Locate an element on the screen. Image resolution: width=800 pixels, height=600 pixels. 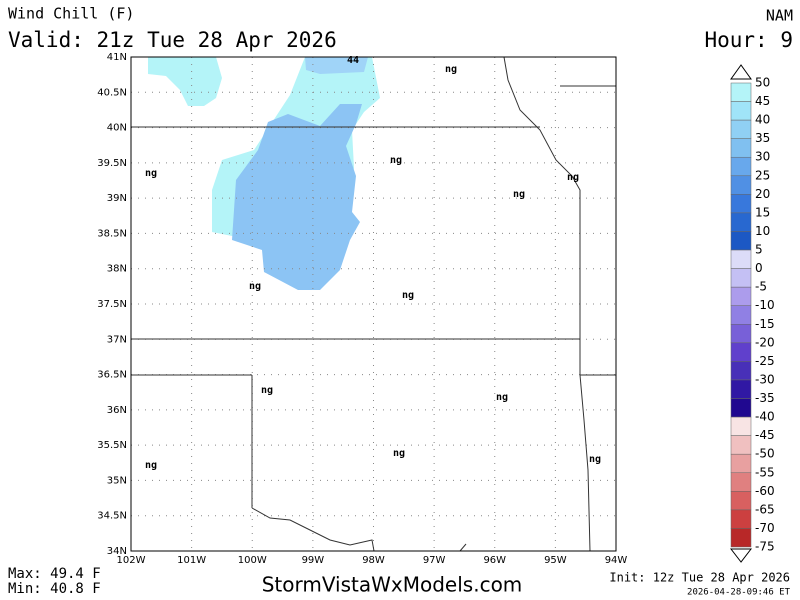
lon-label: 96W is located at coordinates (494, 560).